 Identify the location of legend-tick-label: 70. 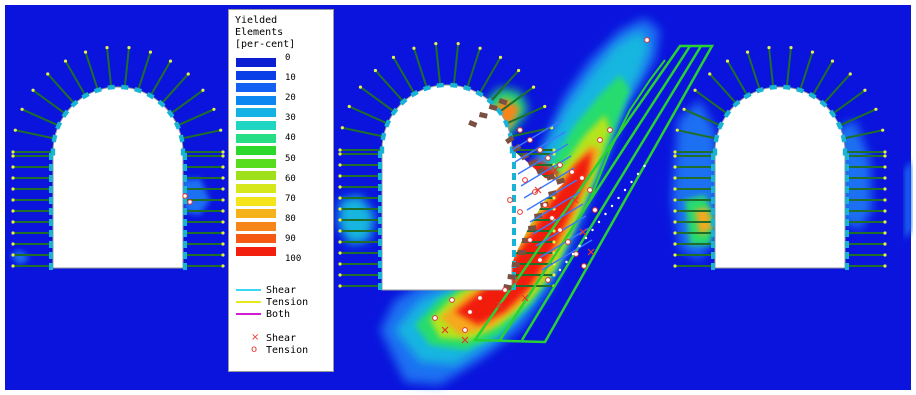
(290, 198).